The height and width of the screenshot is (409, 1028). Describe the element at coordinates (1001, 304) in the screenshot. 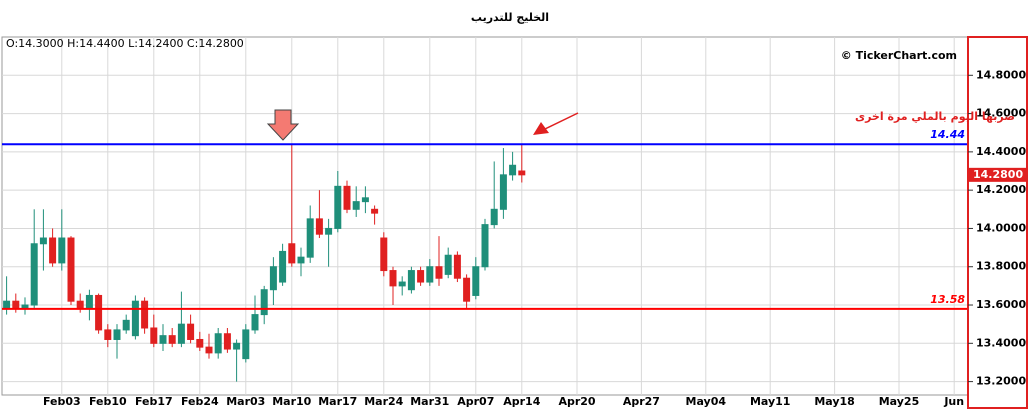

I see `y-tick-label: 13.6000` at that location.